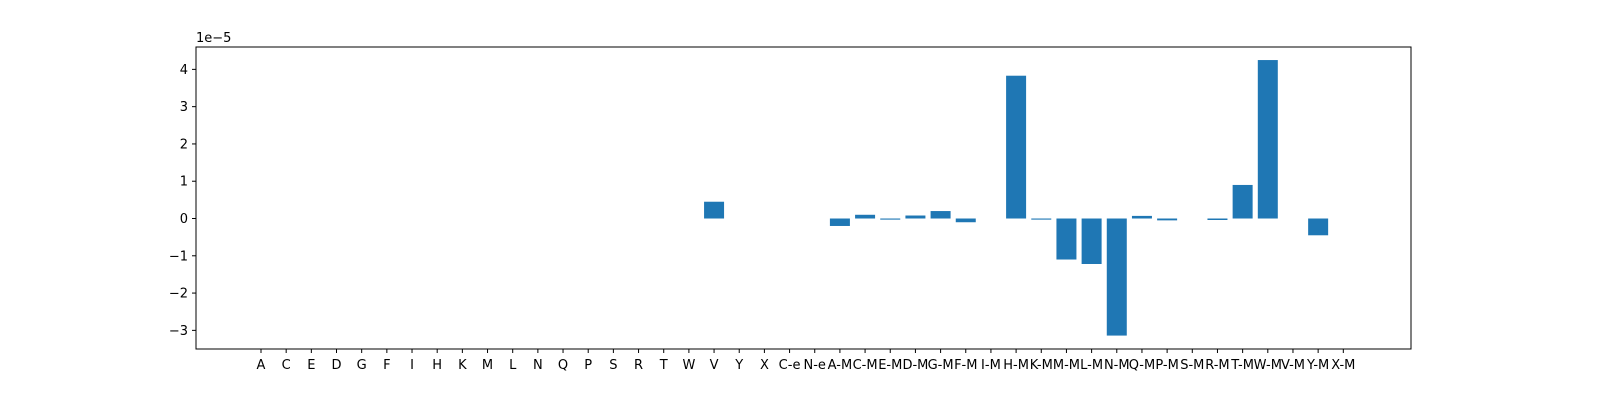 Image resolution: width=1600 pixels, height=404 pixels. What do you see at coordinates (178, 294) in the screenshot?
I see `y-tick-label: −2` at bounding box center [178, 294].